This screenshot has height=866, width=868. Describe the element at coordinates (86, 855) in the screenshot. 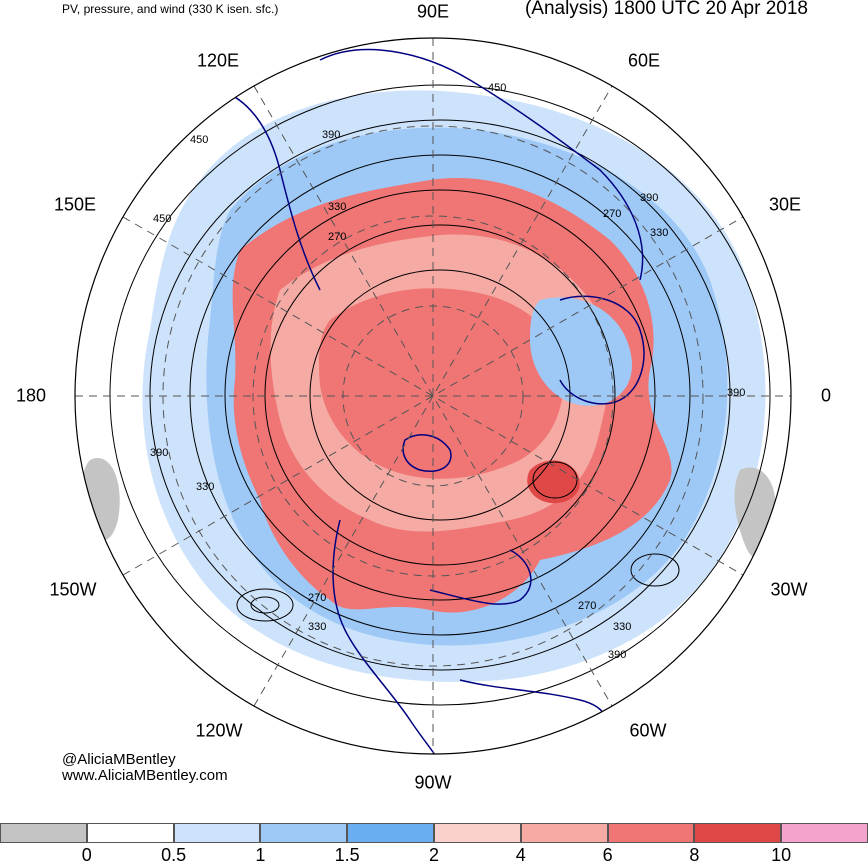

I see `colorbar-tick-label: 0` at that location.